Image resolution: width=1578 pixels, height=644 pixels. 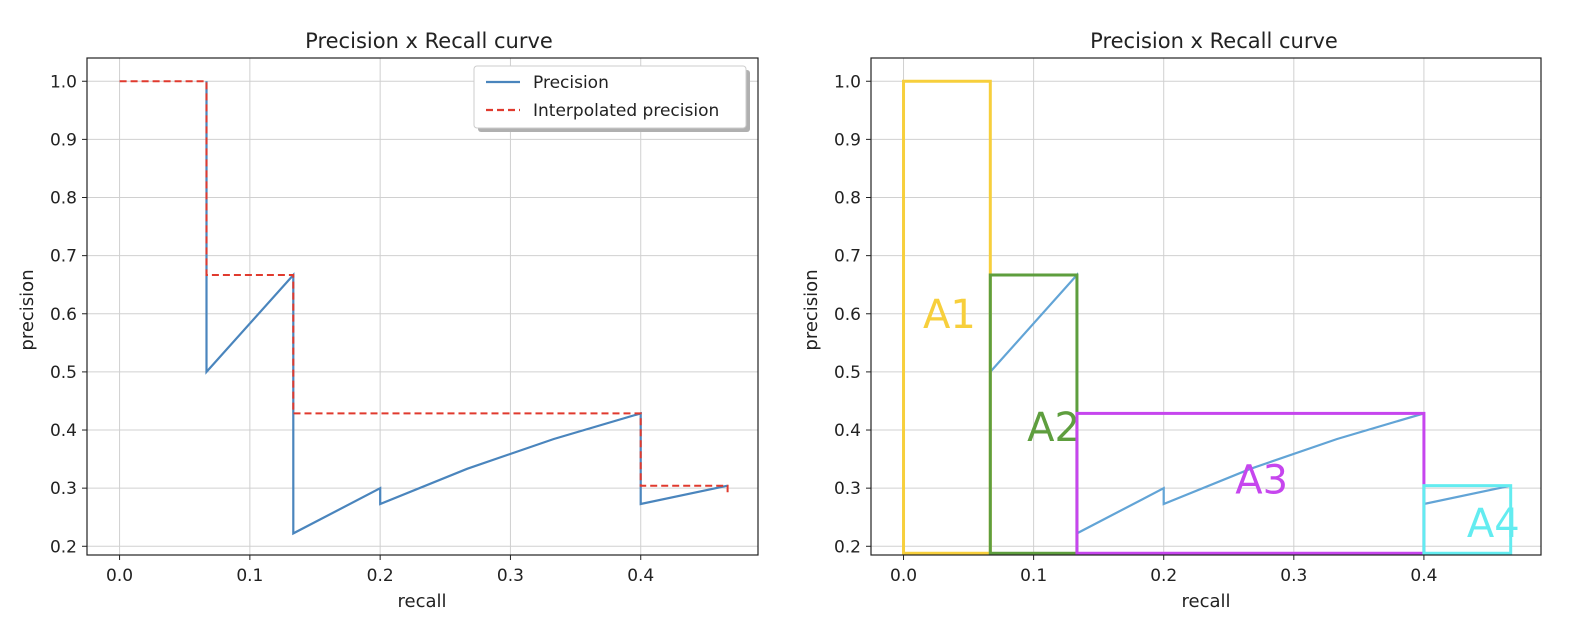 What do you see at coordinates (1205, 601) in the screenshot?
I see `chart-right-x-axis-label: recall` at bounding box center [1205, 601].